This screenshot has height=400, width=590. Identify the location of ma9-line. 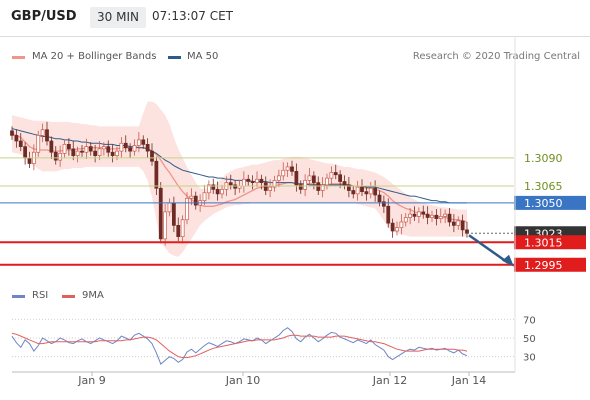
(239, 345).